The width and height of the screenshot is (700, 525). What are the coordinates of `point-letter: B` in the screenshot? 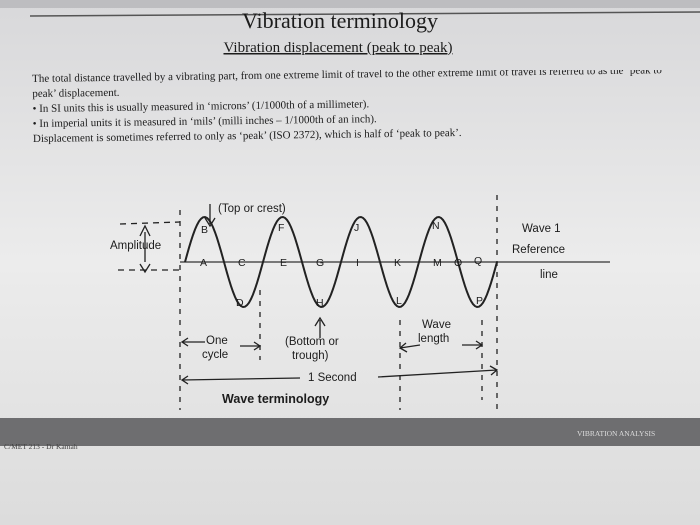 It's located at (204, 230).